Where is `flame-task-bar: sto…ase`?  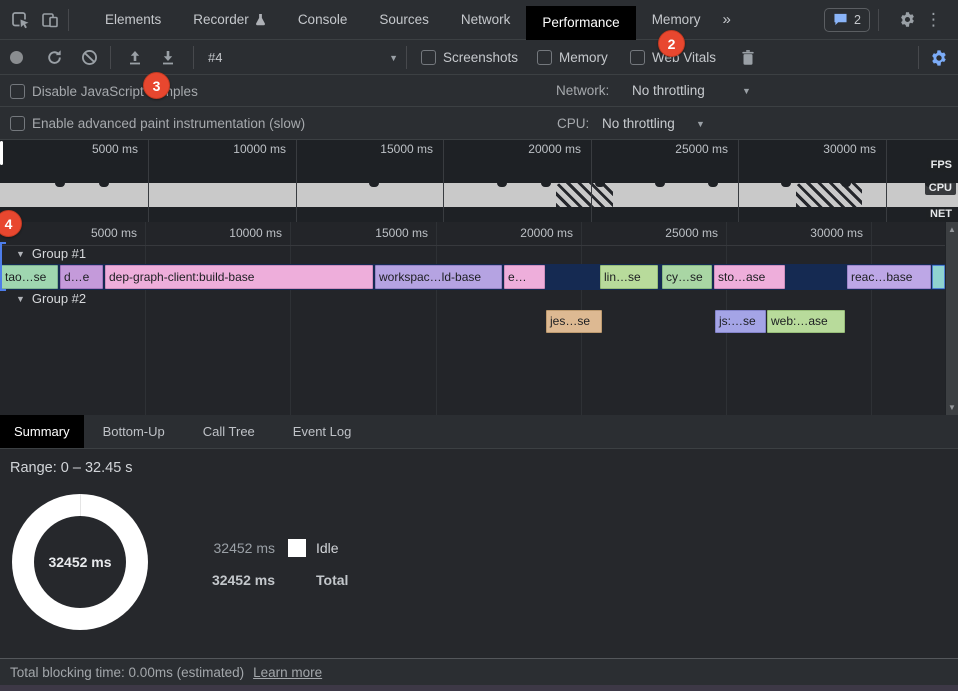 flame-task-bar: sto…ase is located at coordinates (749, 277).